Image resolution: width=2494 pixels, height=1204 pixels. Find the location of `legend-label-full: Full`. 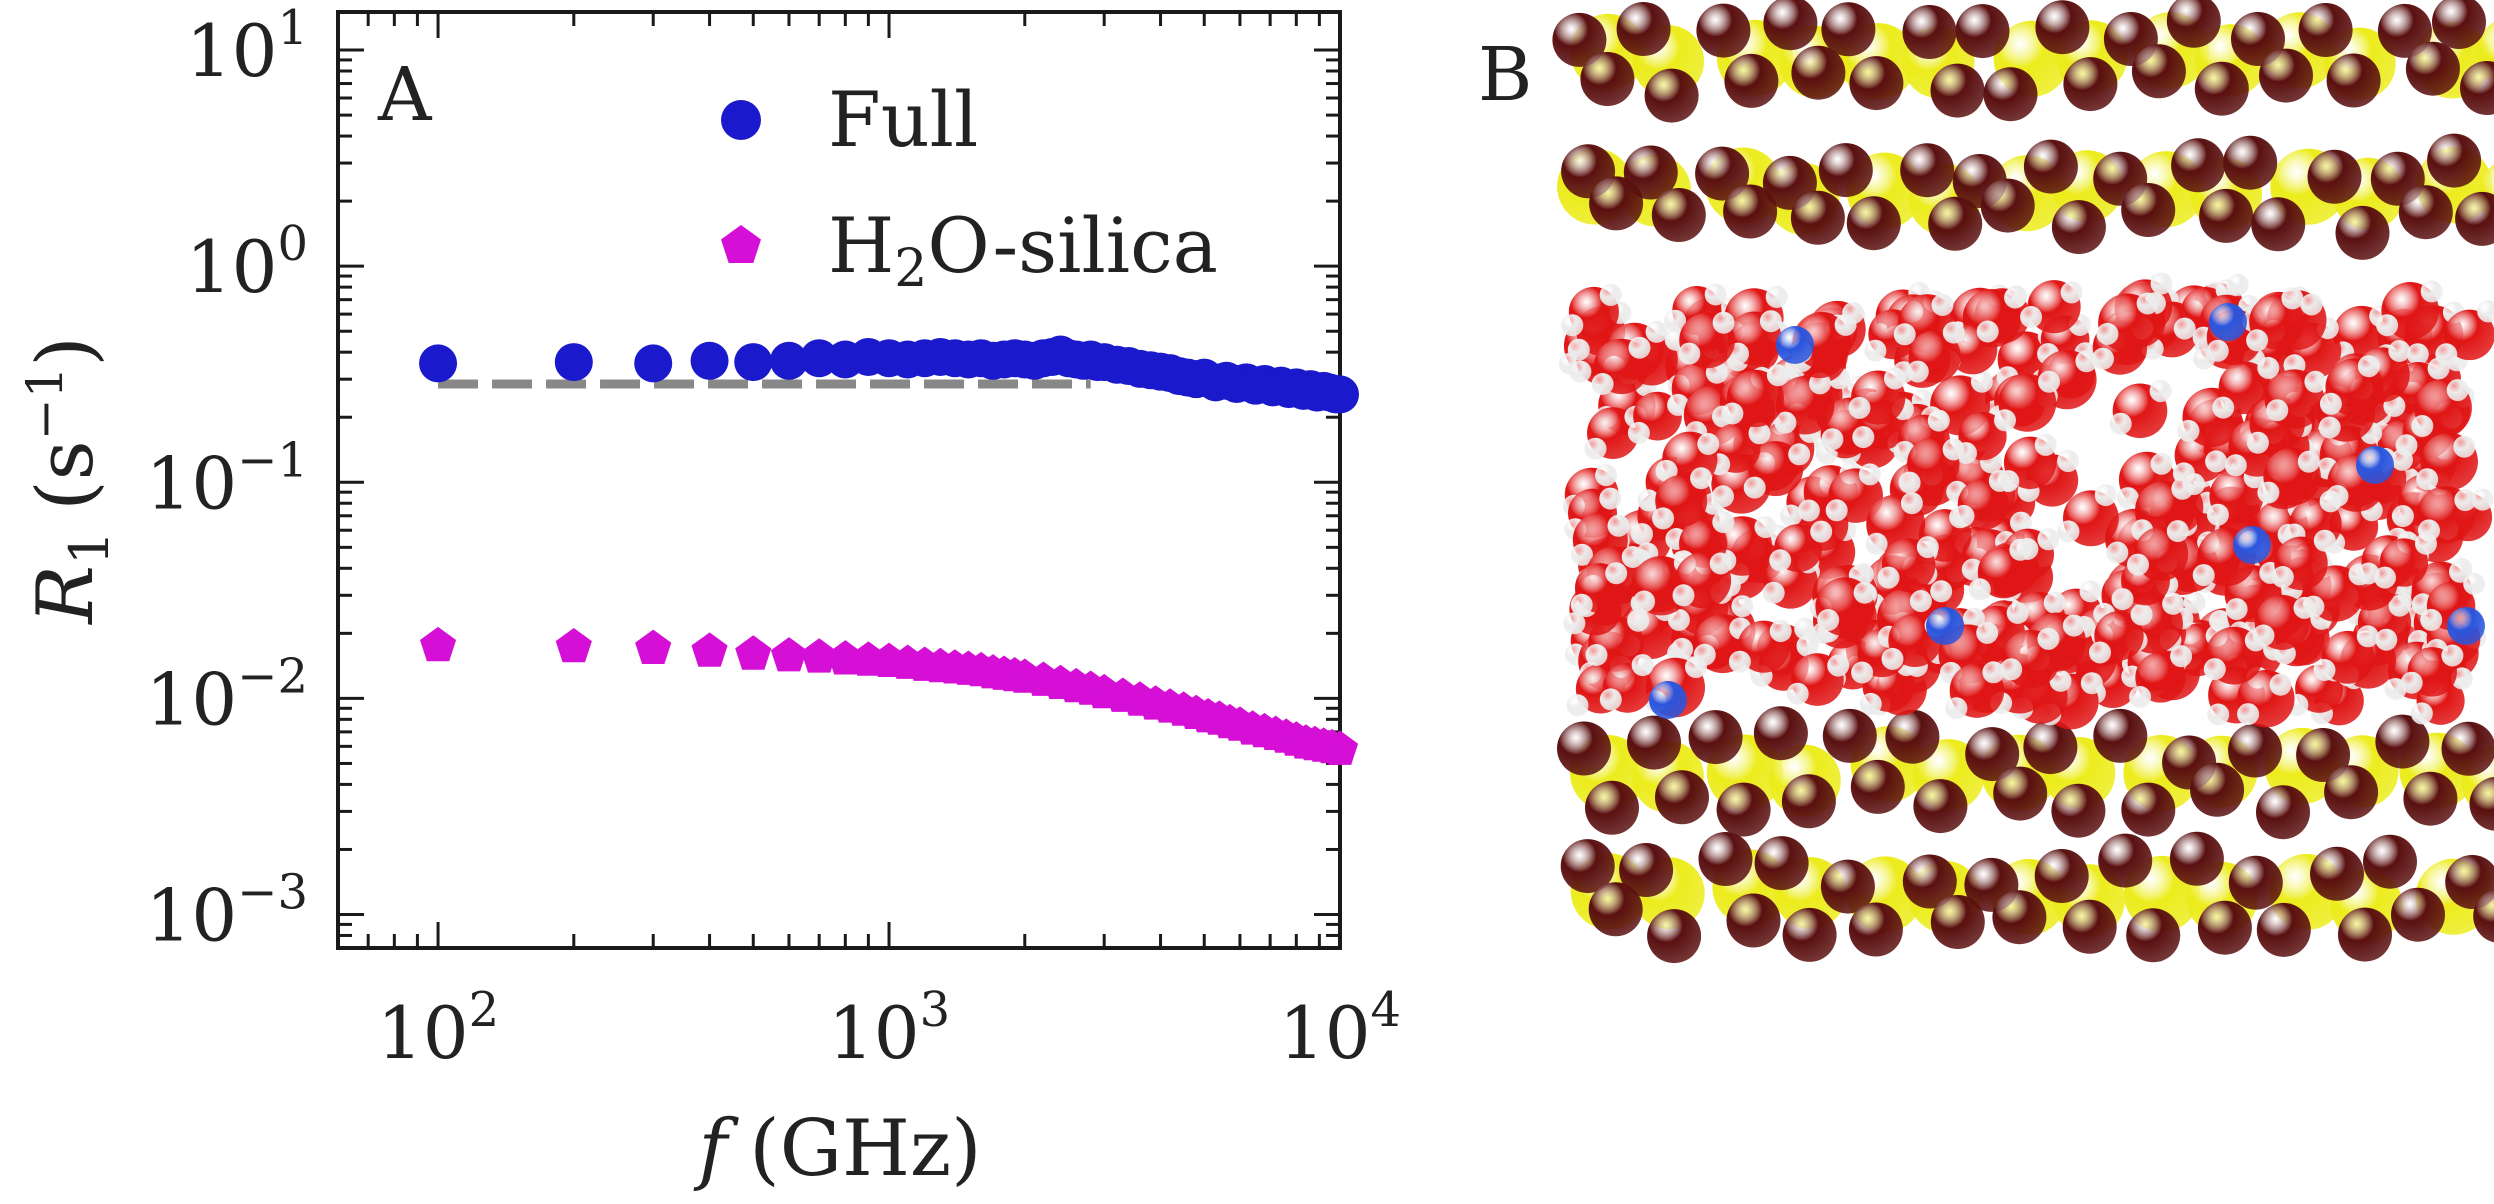

legend-label-full: Full is located at coordinates (903, 119).